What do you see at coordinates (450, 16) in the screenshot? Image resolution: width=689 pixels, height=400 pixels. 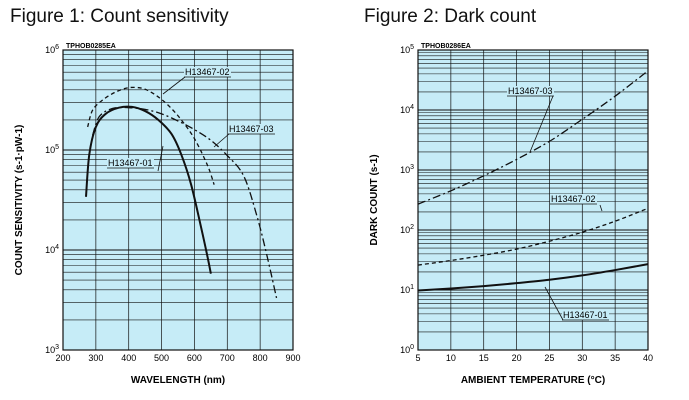 I see `figure2-title: Figure 2: Dark count` at bounding box center [450, 16].